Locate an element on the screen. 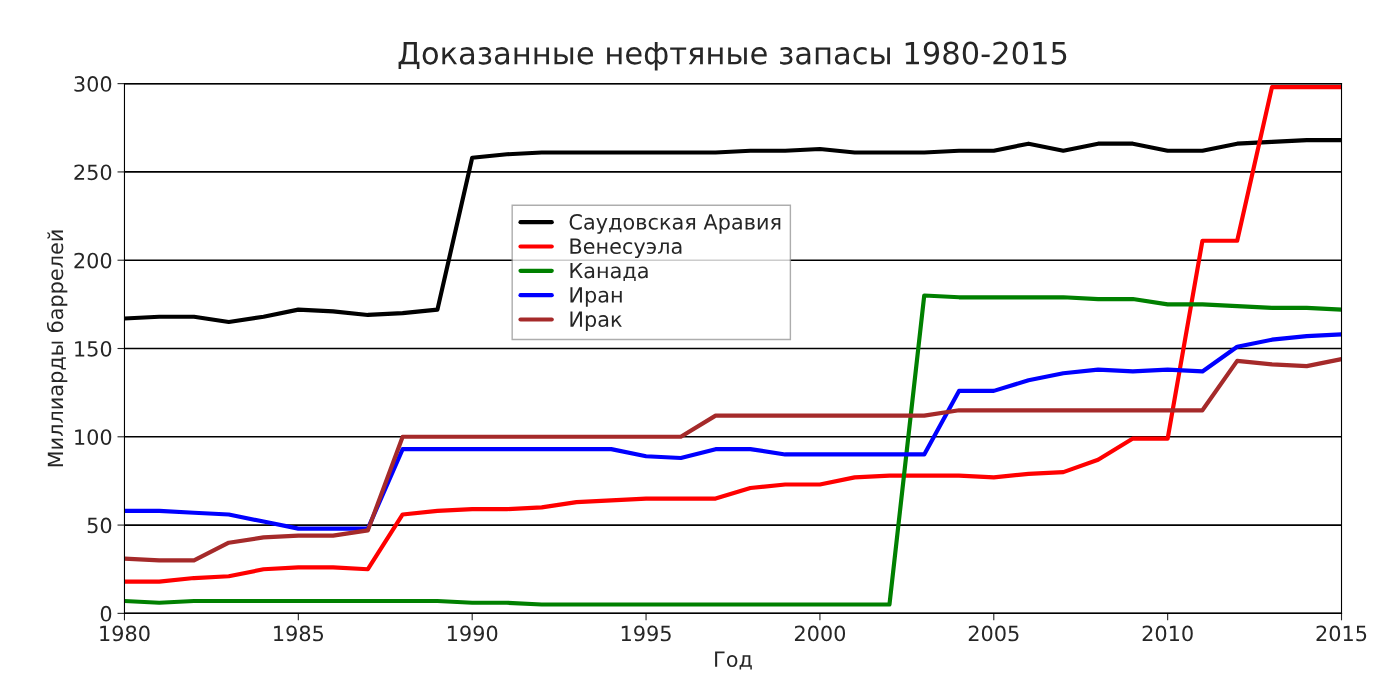 The image size is (1383, 697). legend-label: Саудовская Аравия is located at coordinates (675, 224).